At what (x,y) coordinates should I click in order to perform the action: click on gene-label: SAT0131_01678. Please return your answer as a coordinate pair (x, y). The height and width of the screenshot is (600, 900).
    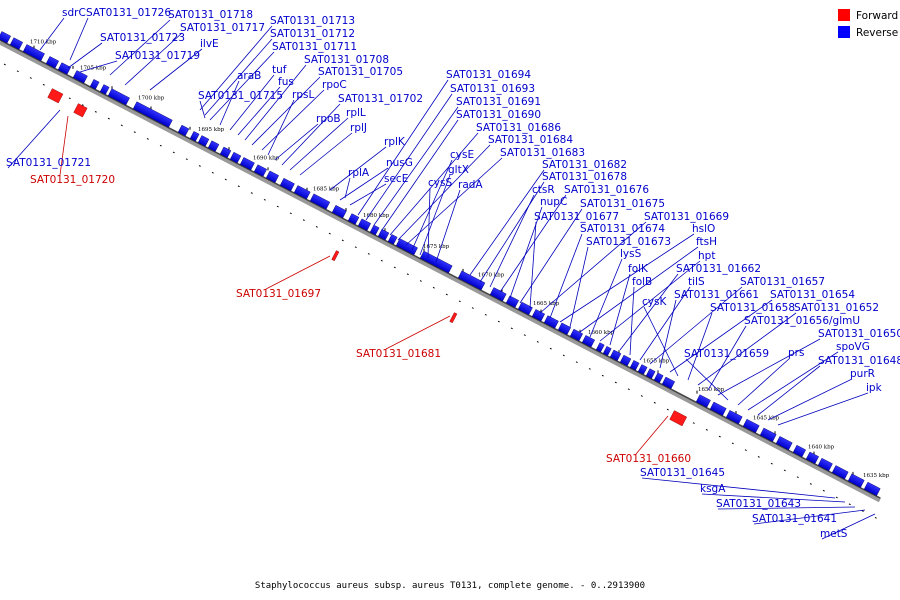
    Looking at the image, I should click on (584, 177).